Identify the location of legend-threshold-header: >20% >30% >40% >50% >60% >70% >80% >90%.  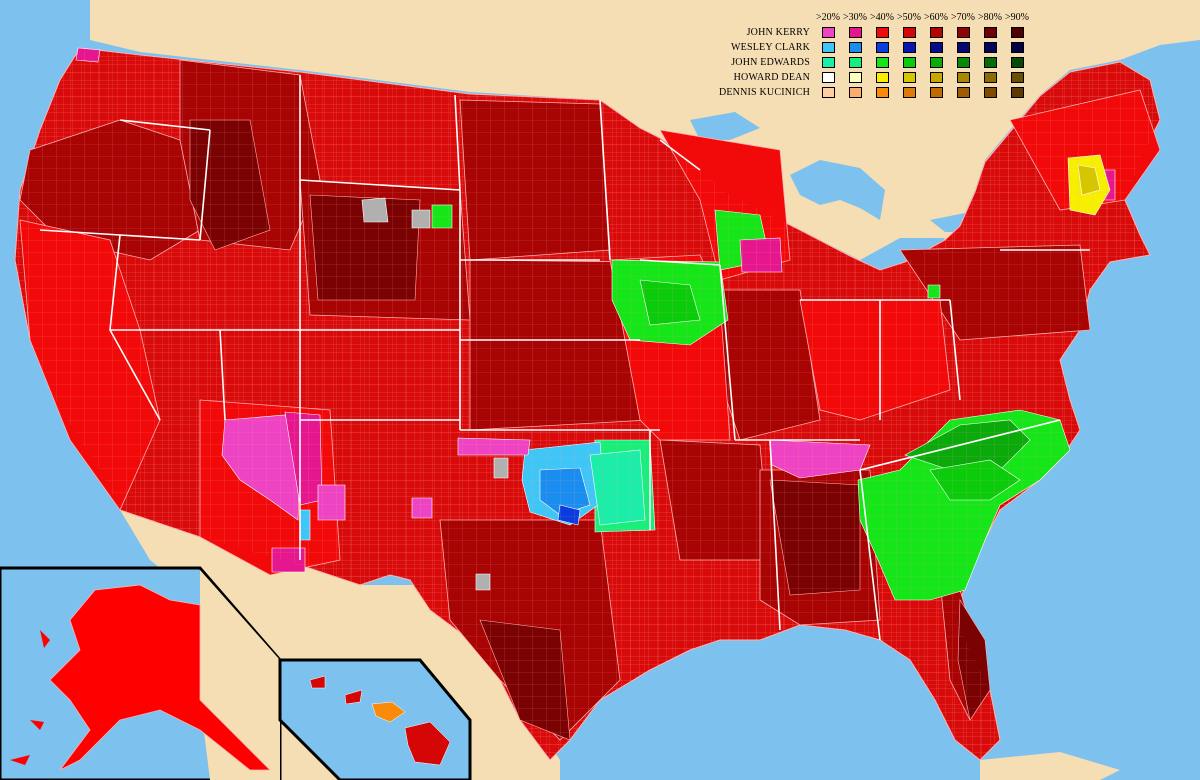
(870, 19).